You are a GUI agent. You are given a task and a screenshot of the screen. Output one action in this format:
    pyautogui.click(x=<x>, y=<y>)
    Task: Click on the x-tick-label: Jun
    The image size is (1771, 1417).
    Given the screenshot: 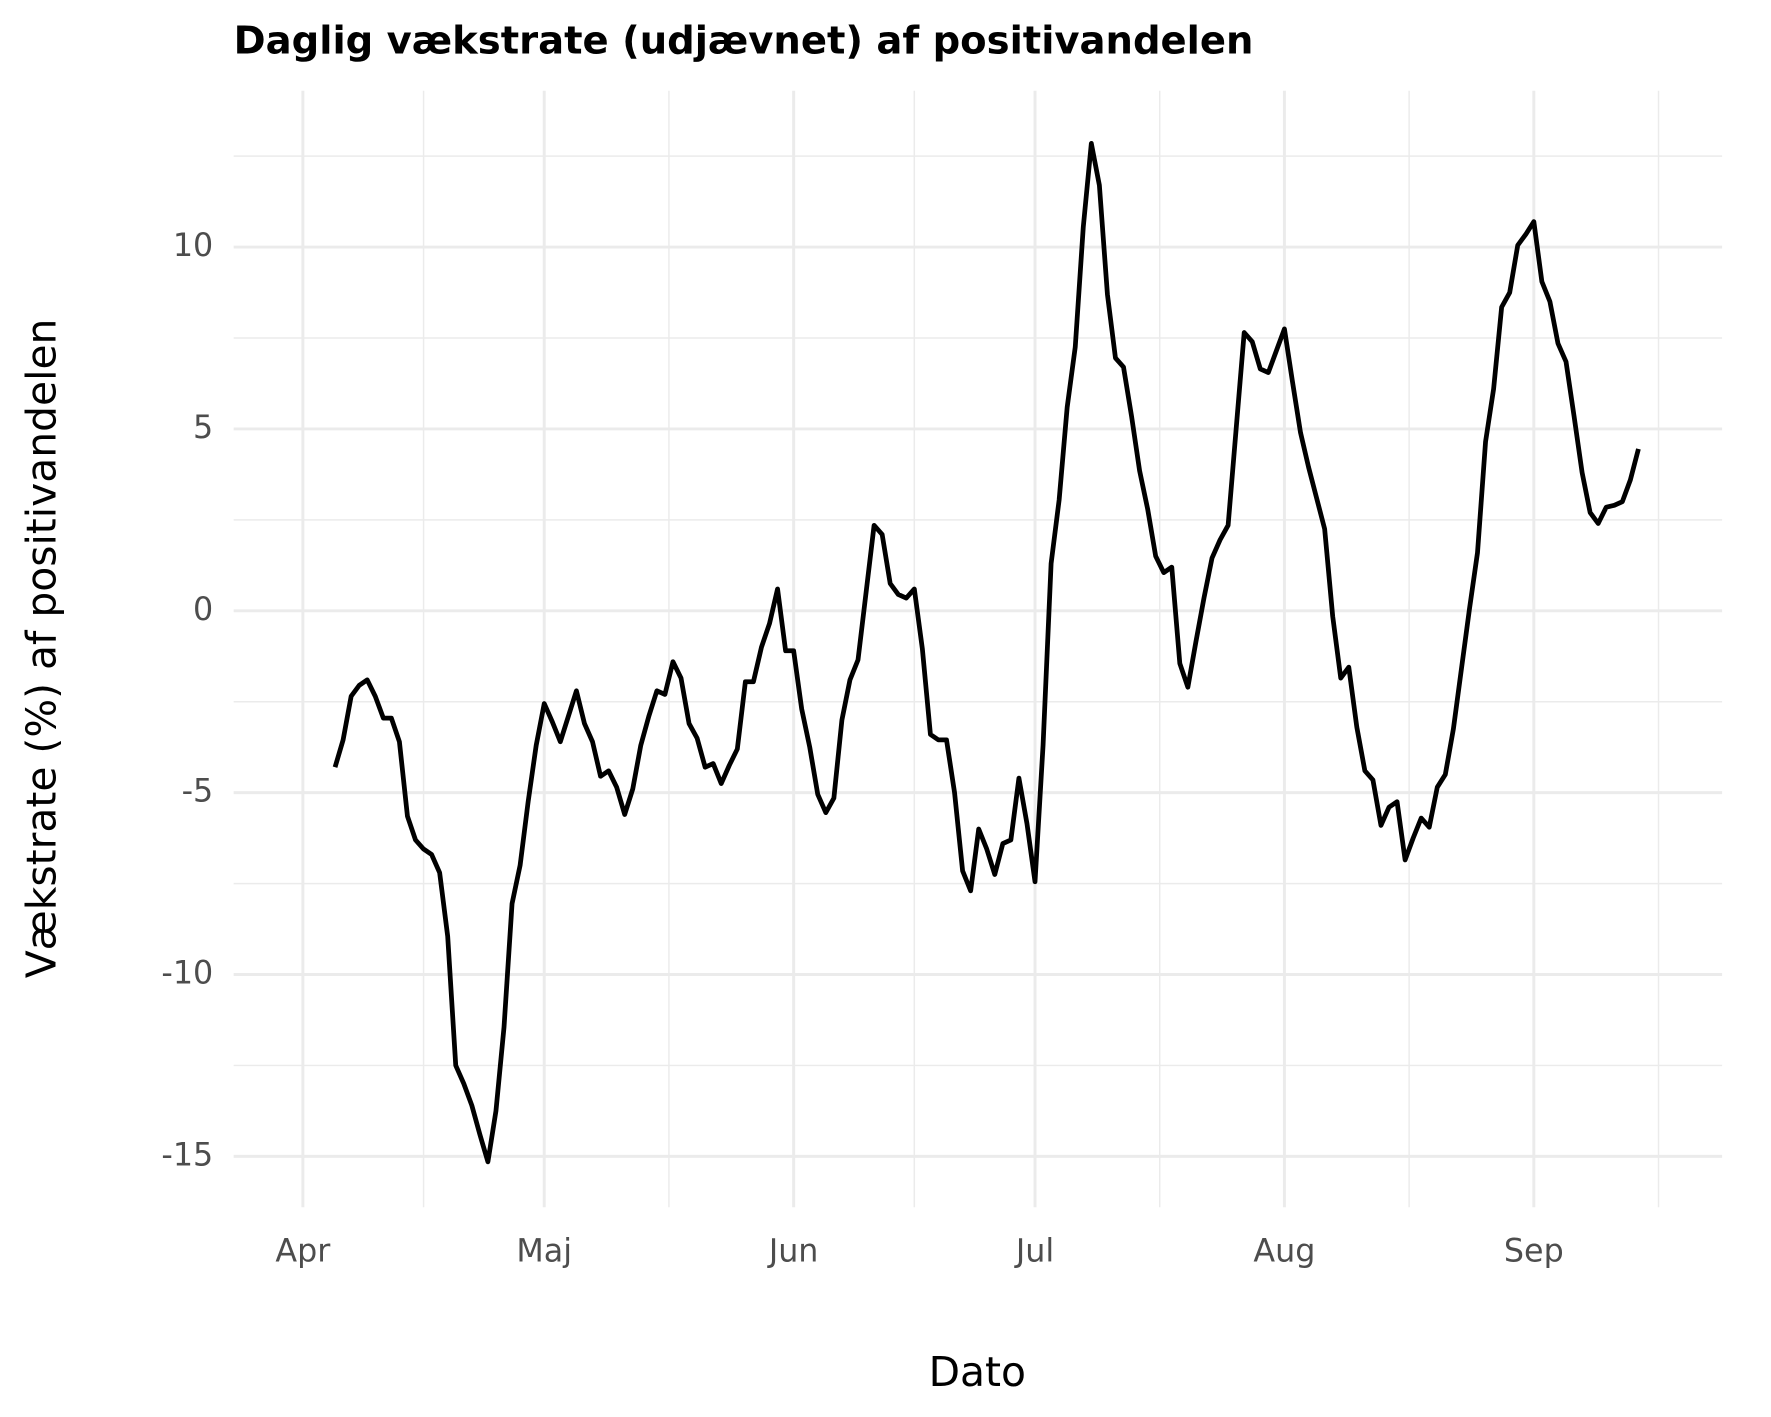 What is the action you would take?
    pyautogui.click(x=793, y=1252)
    